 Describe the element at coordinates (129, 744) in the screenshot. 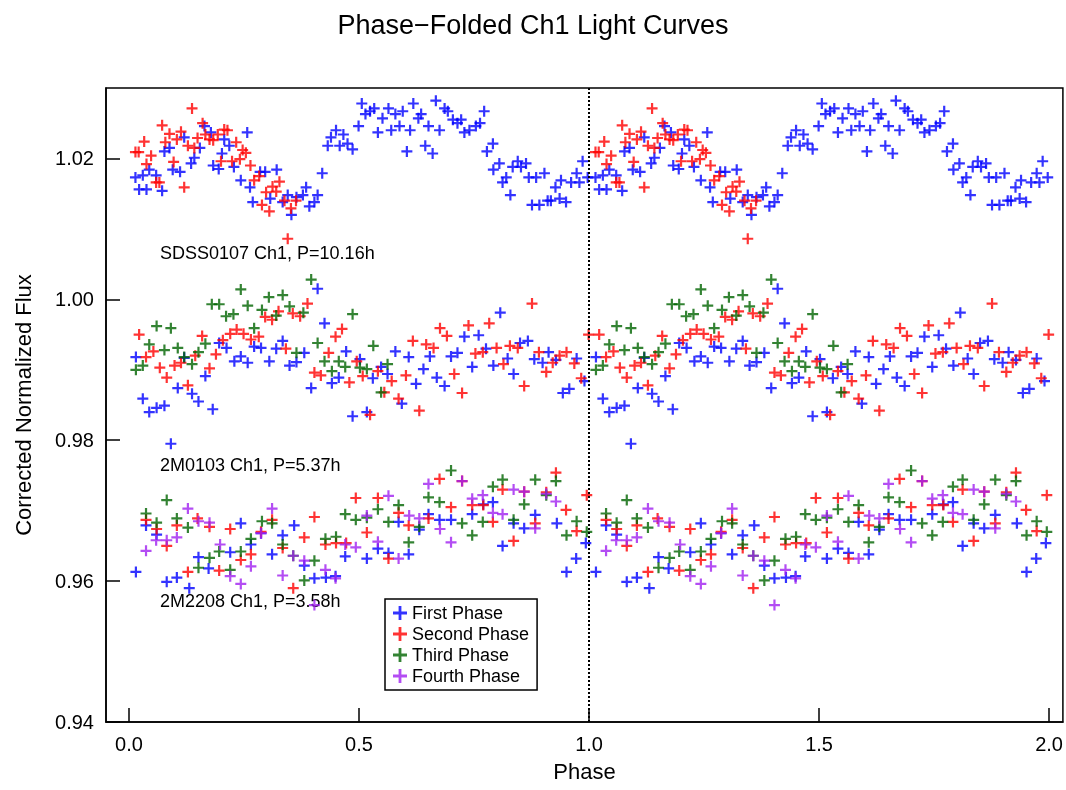

I see `x-tick-label: 0.0` at that location.